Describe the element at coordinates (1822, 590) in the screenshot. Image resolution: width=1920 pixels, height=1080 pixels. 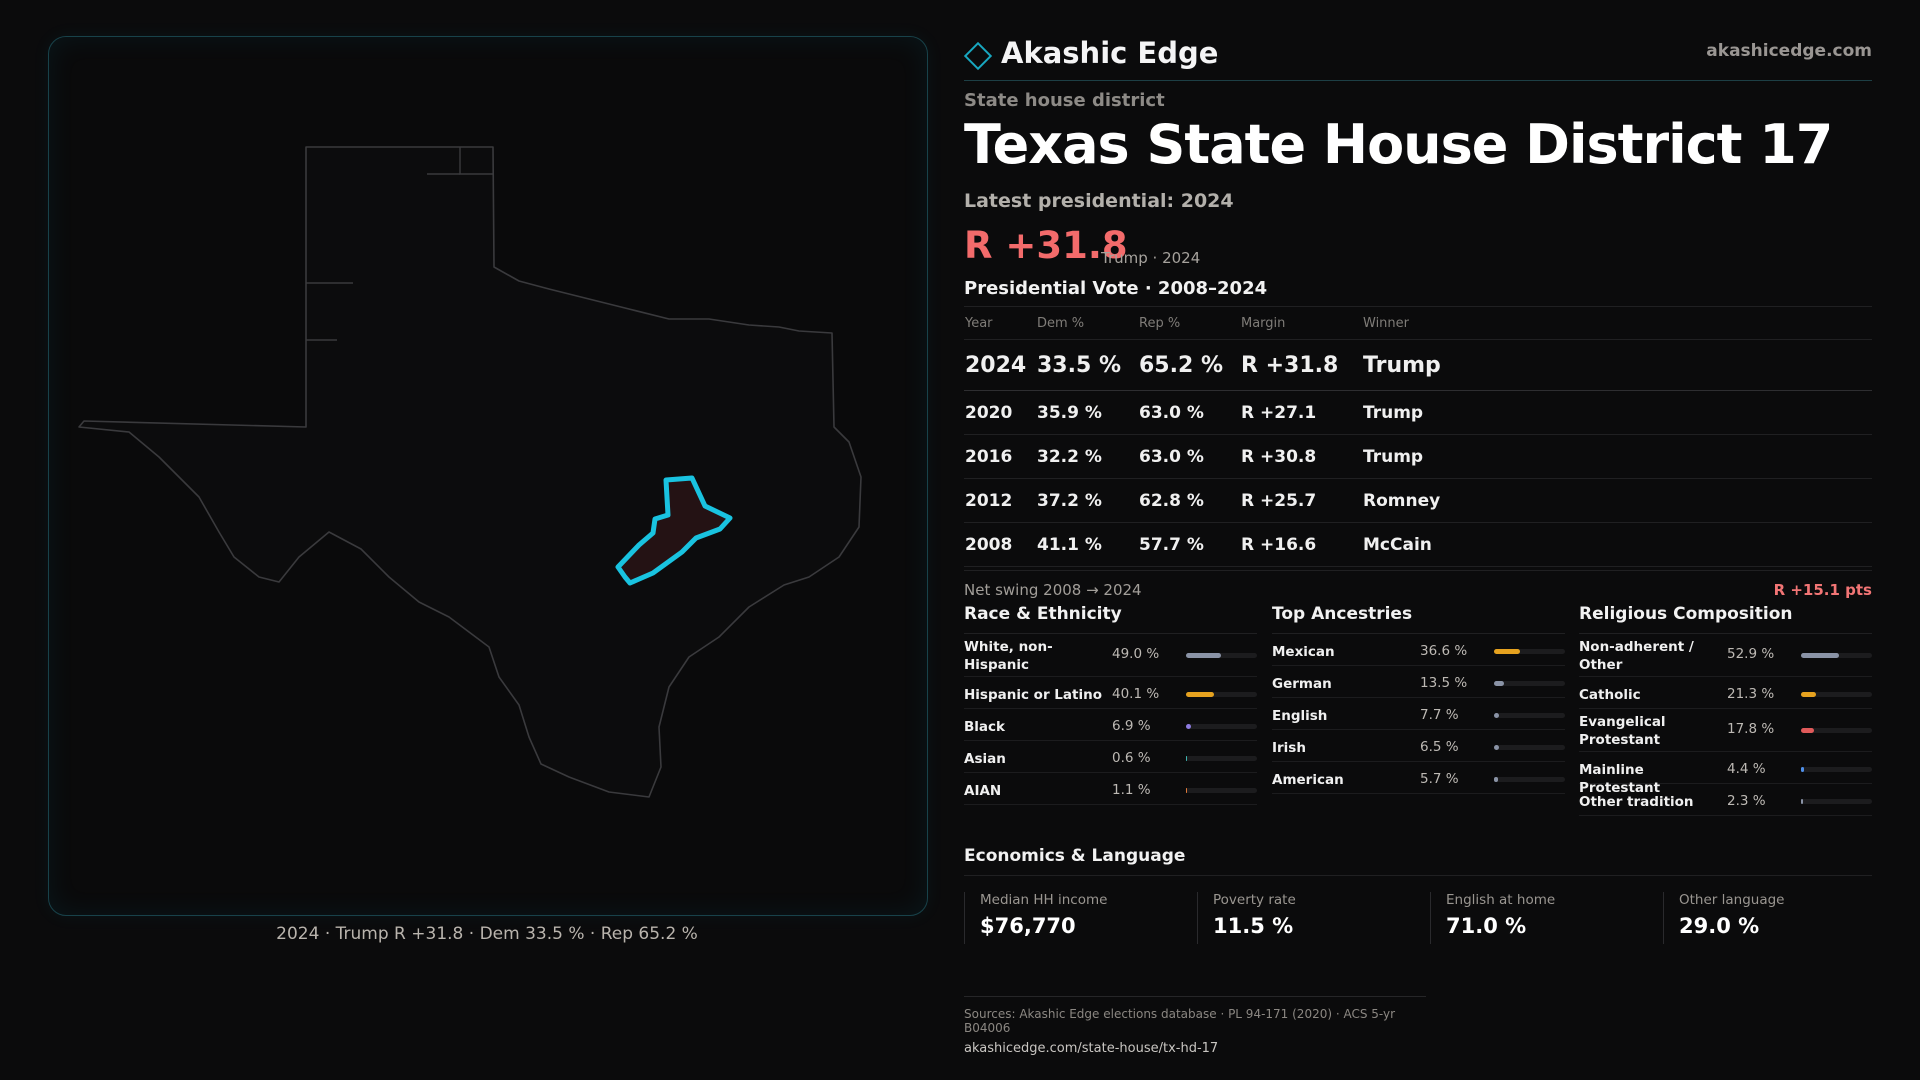
I see `net-swing-value: R +15.1 pts` at that location.